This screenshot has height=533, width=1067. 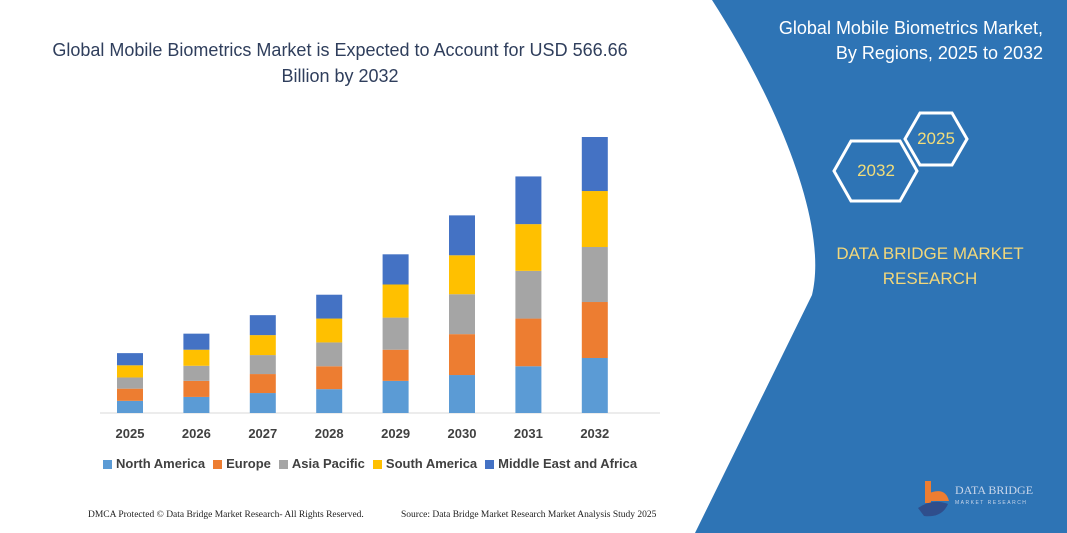 I want to click on bar-2031-north-america, so click(x=528, y=389).